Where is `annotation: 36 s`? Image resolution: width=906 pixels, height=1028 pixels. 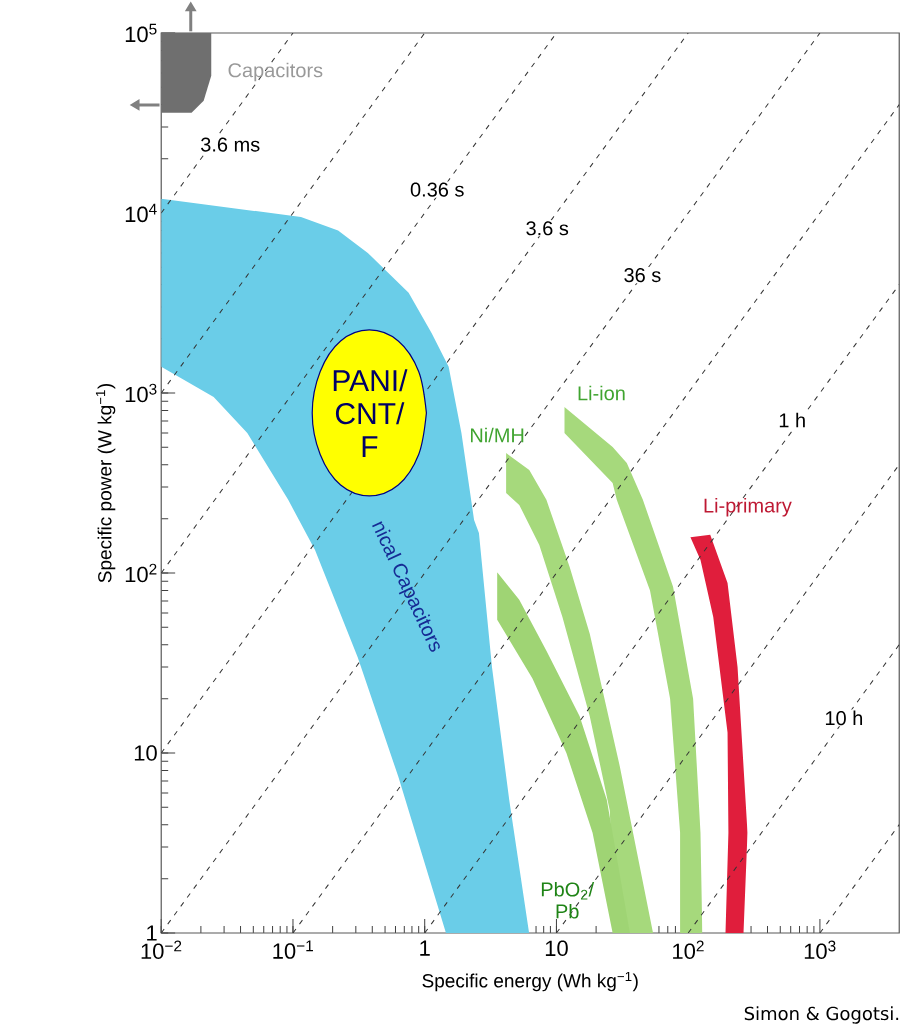
annotation: 36 s is located at coordinates (642, 275).